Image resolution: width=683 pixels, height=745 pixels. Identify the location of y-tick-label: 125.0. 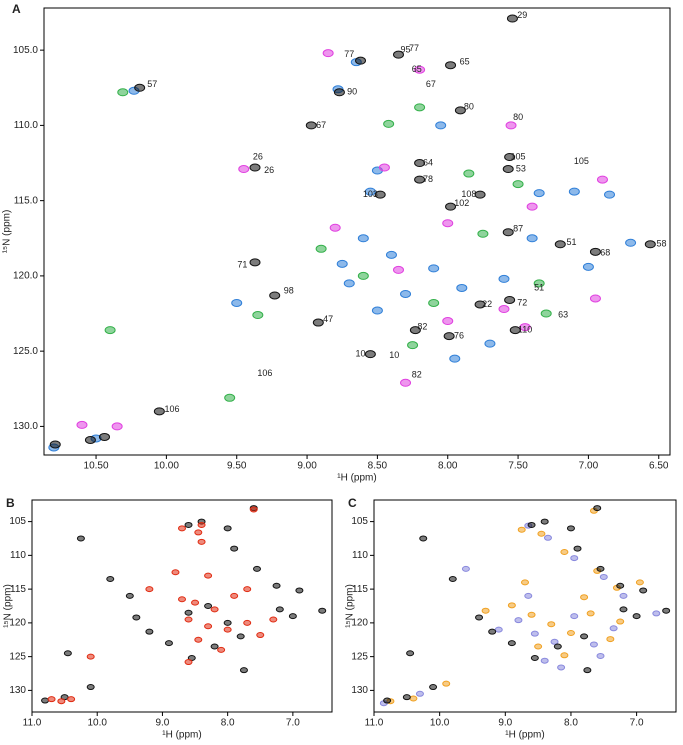
(25, 351).